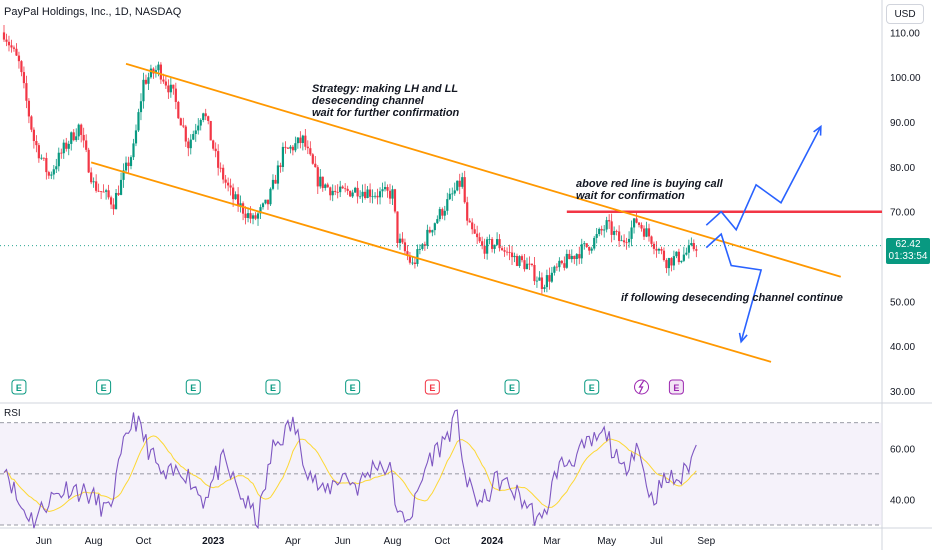  What do you see at coordinates (676, 388) in the screenshot?
I see `earnings-marker-label-9: E` at bounding box center [676, 388].